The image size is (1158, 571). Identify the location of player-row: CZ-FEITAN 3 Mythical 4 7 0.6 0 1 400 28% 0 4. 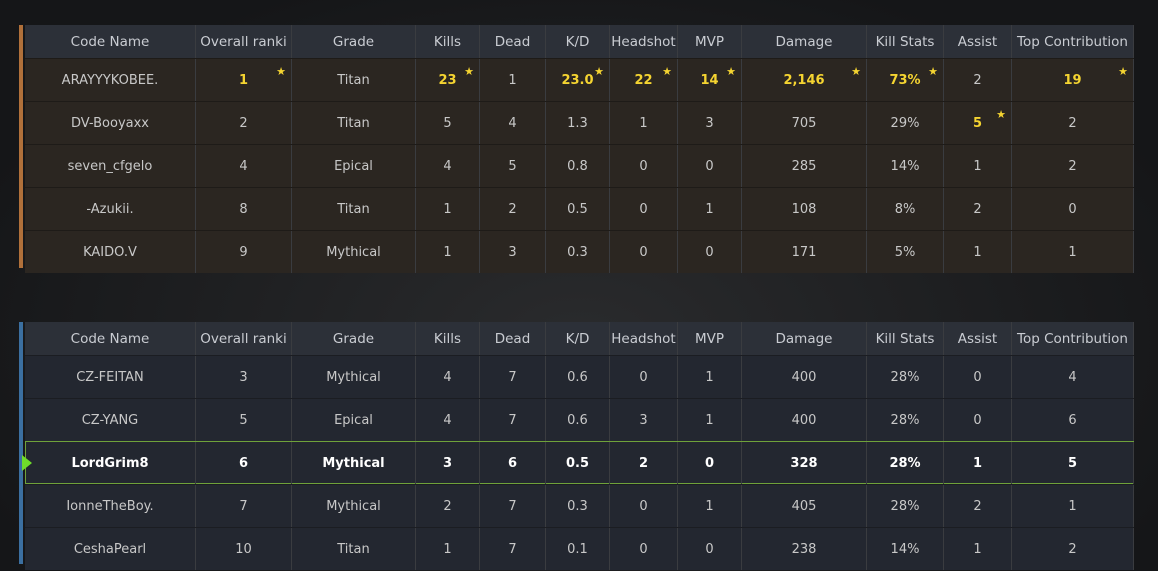
(579, 376).